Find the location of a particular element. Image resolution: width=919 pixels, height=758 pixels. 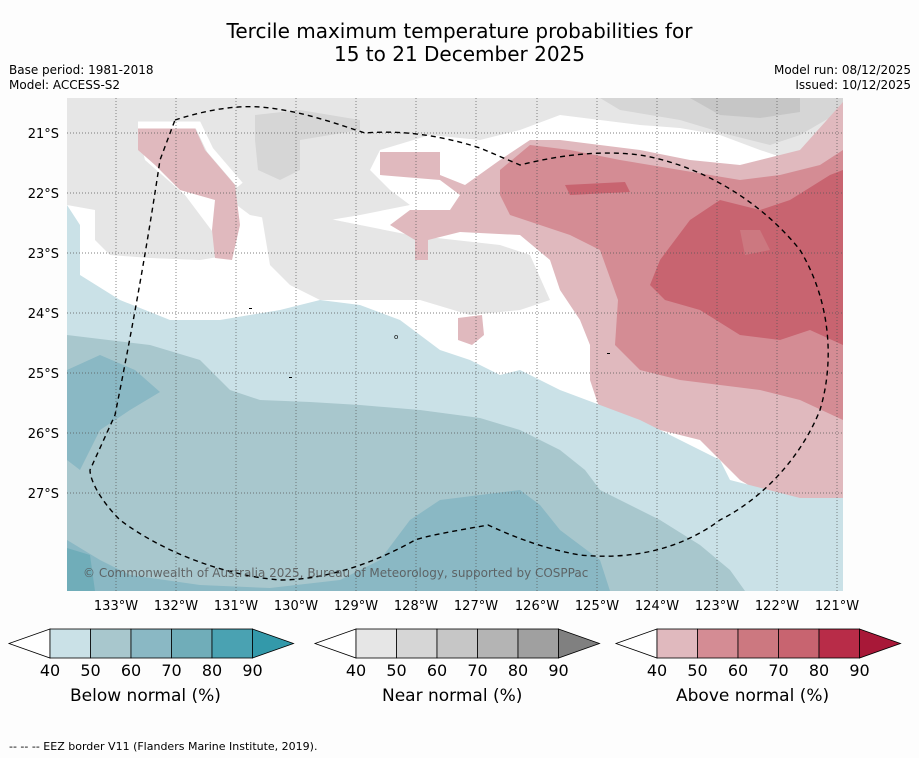

lon-label: 127°W is located at coordinates (476, 606).